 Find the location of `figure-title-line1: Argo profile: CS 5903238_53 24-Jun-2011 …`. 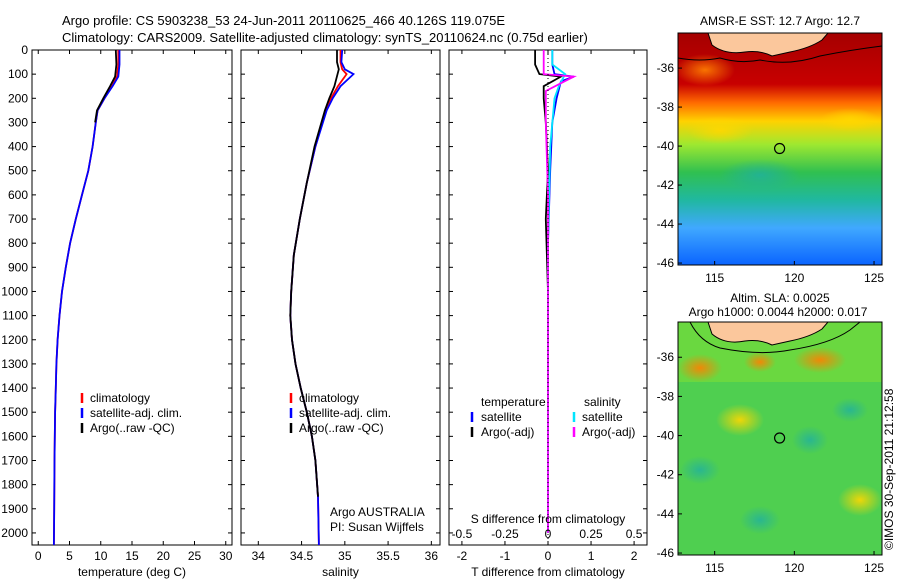

figure-title-line1: Argo profile: CS 5903238_53 24-Jun-2011 … is located at coordinates (283, 20).